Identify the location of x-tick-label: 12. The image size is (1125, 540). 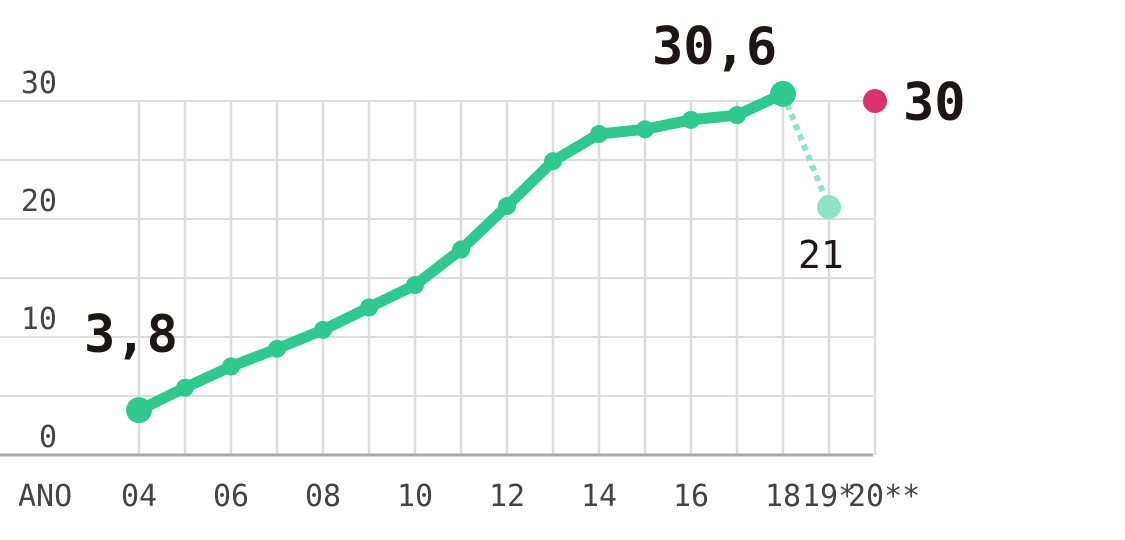
(507, 496).